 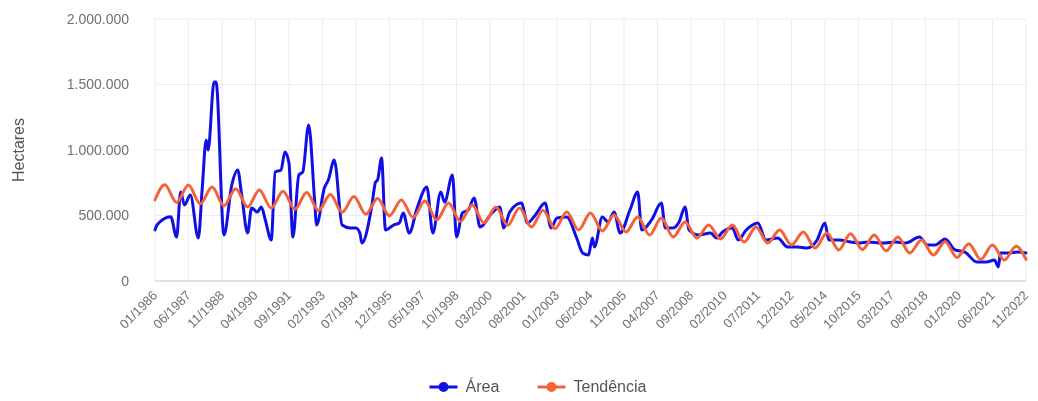 I want to click on y-tick-label: 2.000.000, so click(x=98, y=18).